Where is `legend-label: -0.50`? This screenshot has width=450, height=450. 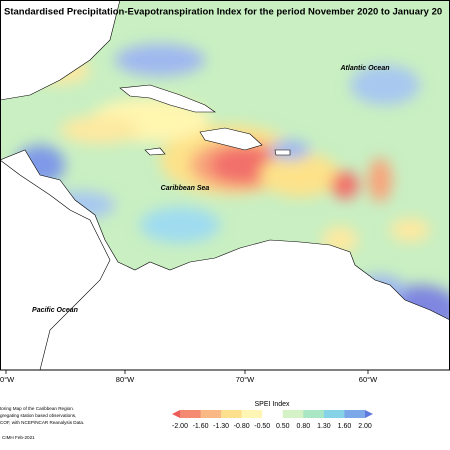 legend-label: -0.50 is located at coordinates (262, 426).